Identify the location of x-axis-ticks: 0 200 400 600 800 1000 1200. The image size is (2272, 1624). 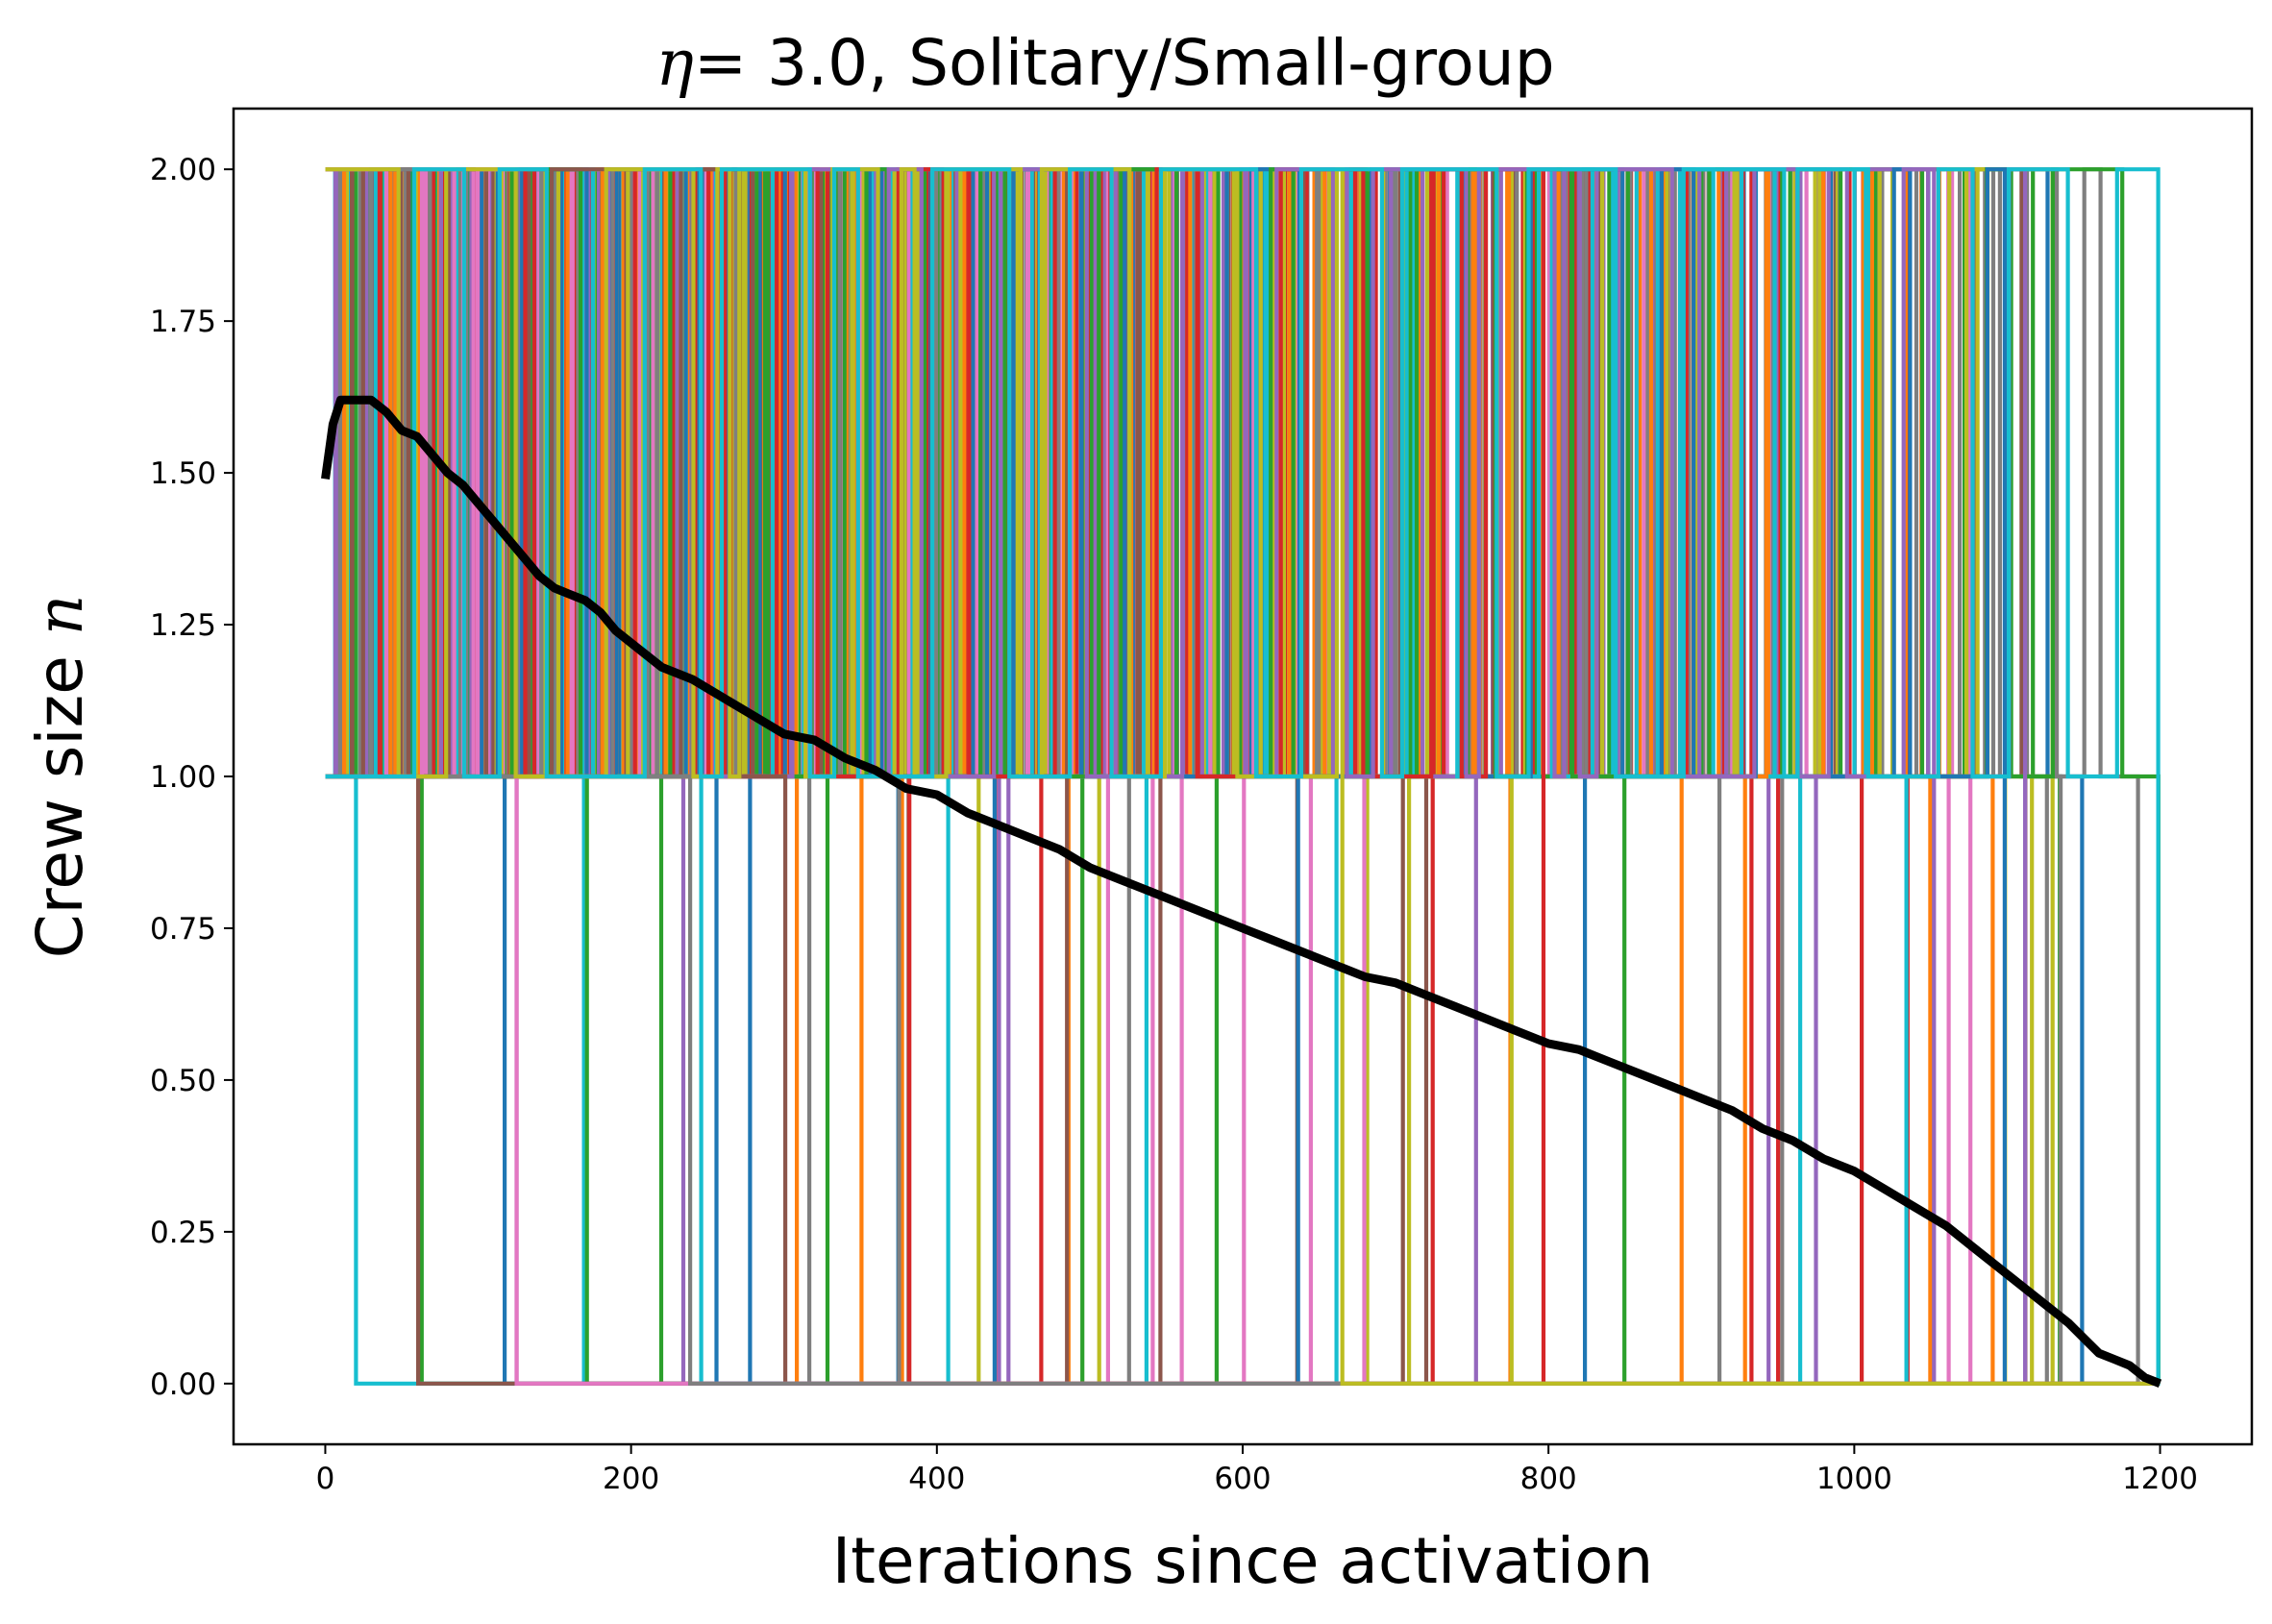
(1257, 1470).